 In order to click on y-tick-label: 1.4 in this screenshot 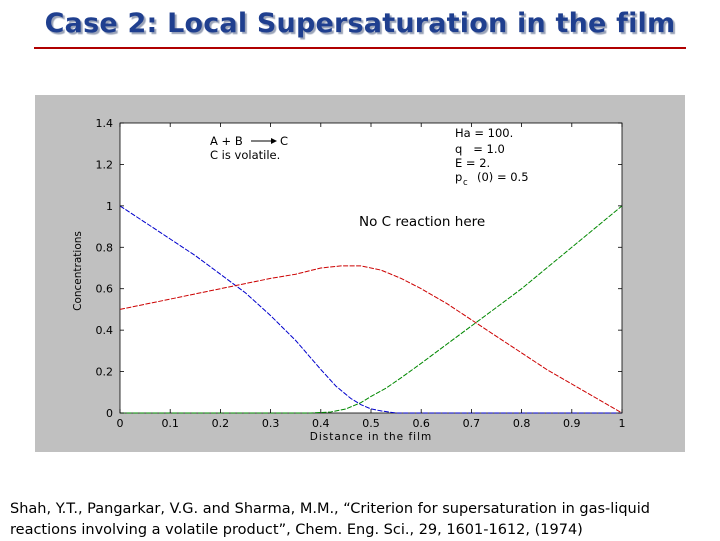, I will do `click(105, 123)`.